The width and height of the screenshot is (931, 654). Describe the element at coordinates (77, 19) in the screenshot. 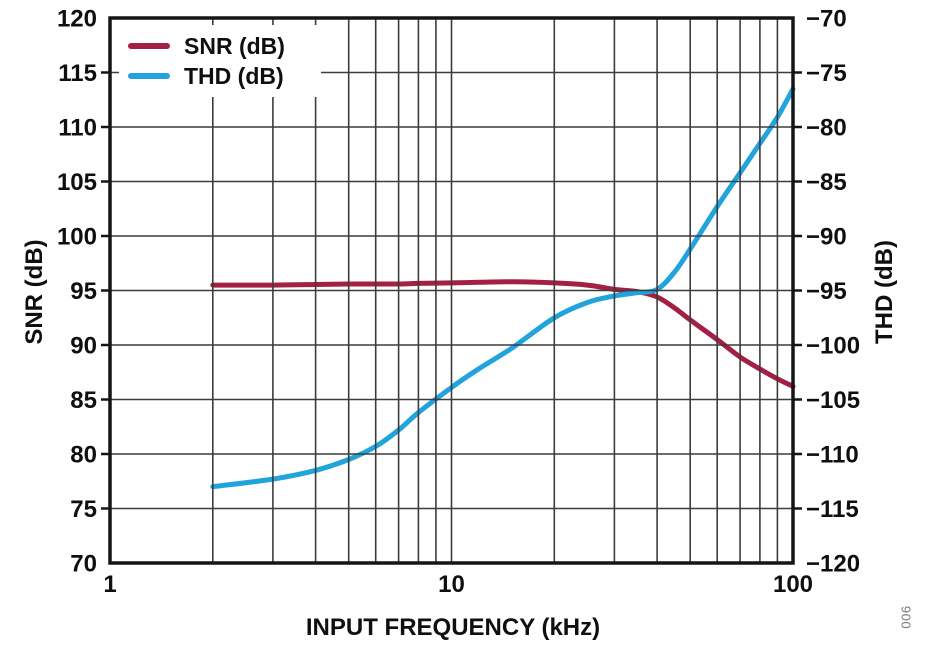

I see `y-tick-label-left-120: 120` at that location.